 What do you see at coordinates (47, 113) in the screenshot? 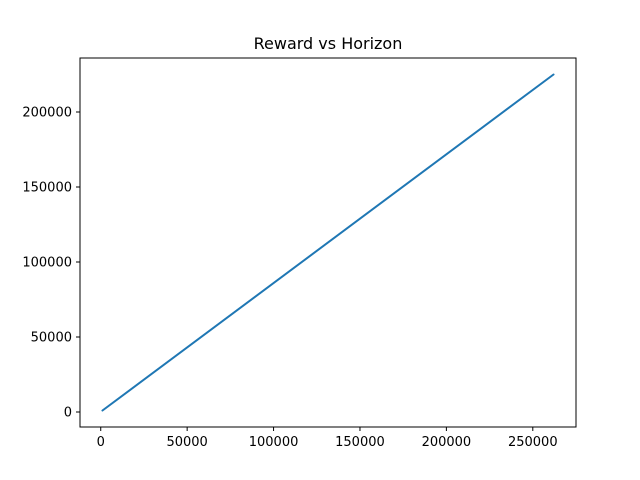
I see `y-tick-label: 200000` at bounding box center [47, 113].